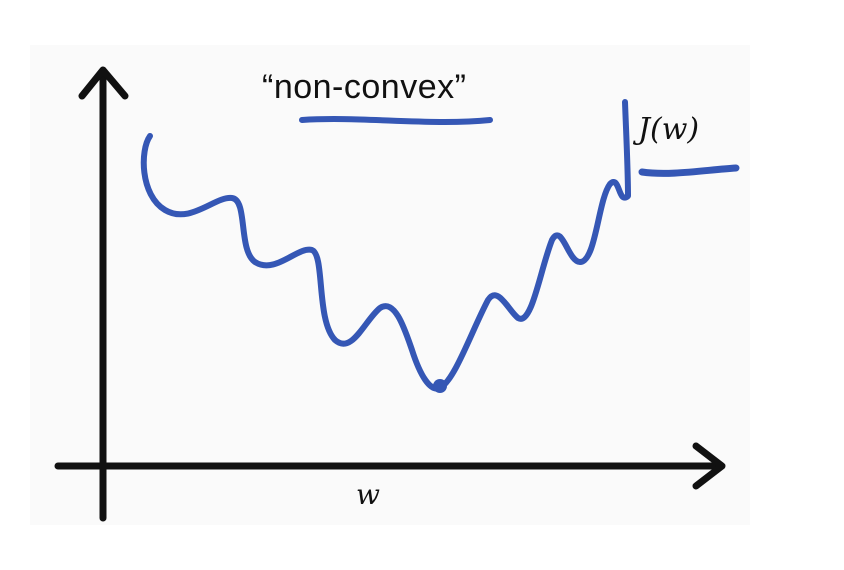  What do you see at coordinates (689, 170) in the screenshot?
I see `function-label-pointer` at bounding box center [689, 170].